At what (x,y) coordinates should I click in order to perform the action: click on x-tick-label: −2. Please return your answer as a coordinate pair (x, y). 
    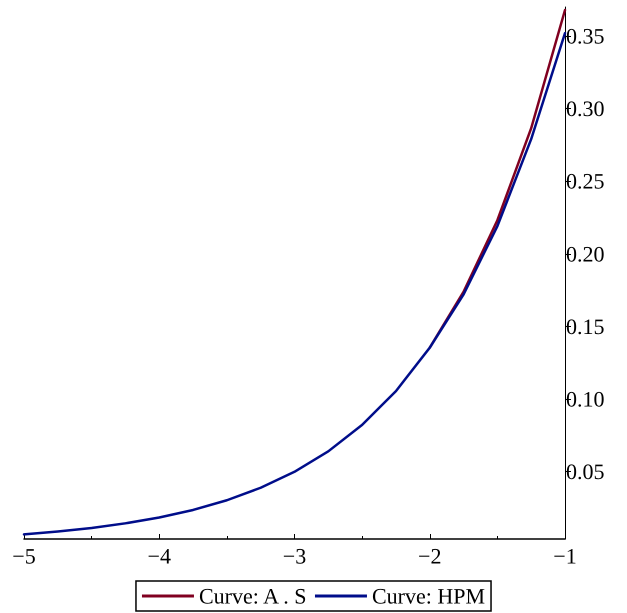
    Looking at the image, I should click on (430, 556).